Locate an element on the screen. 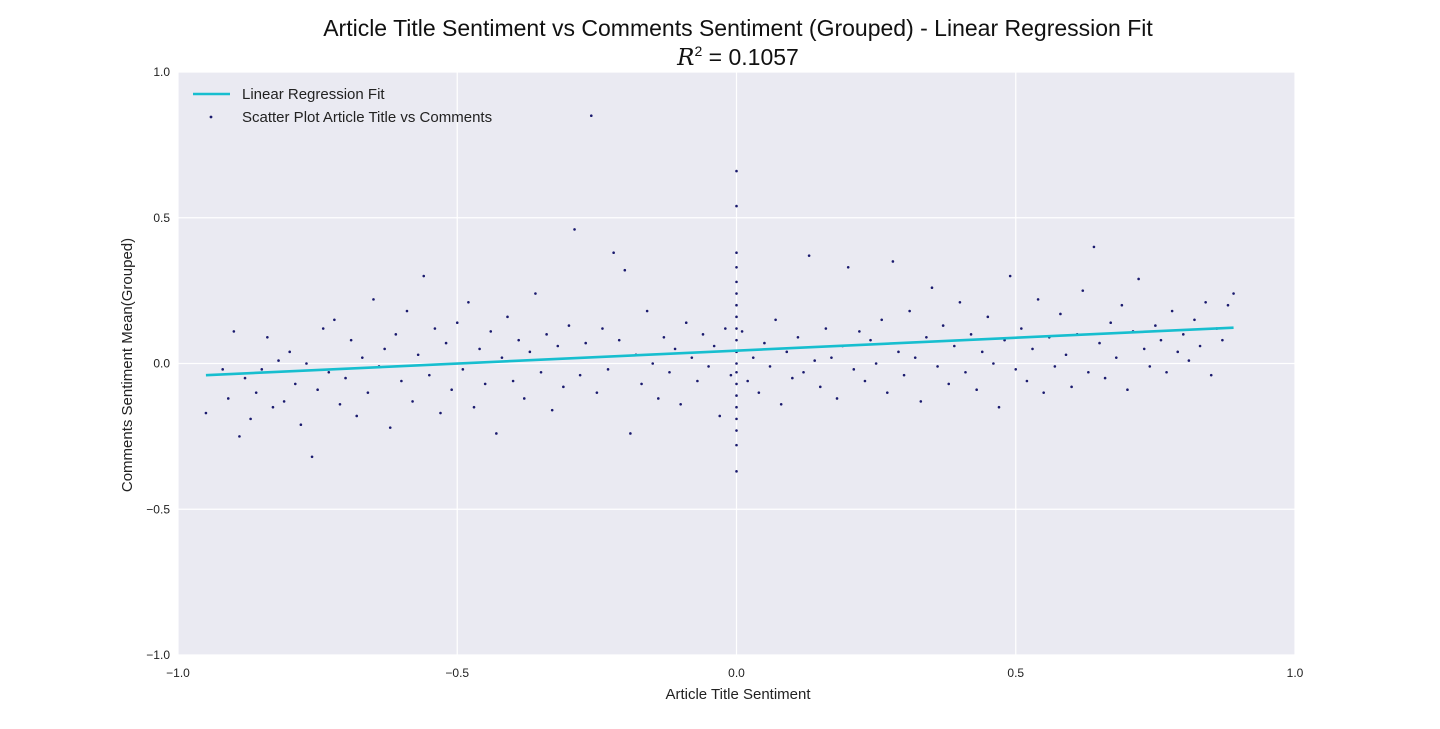 The height and width of the screenshot is (729, 1440). x-tick-label: −0.5 is located at coordinates (457, 673).